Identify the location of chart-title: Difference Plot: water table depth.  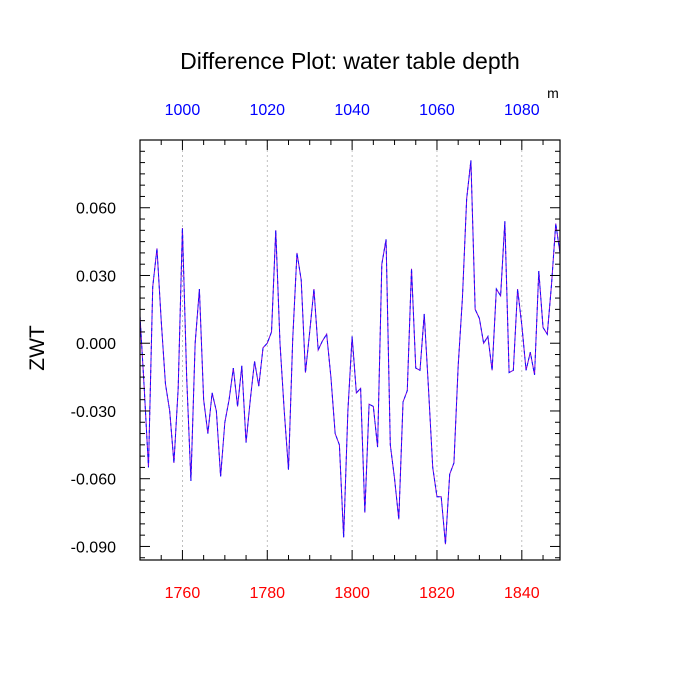
(350, 61).